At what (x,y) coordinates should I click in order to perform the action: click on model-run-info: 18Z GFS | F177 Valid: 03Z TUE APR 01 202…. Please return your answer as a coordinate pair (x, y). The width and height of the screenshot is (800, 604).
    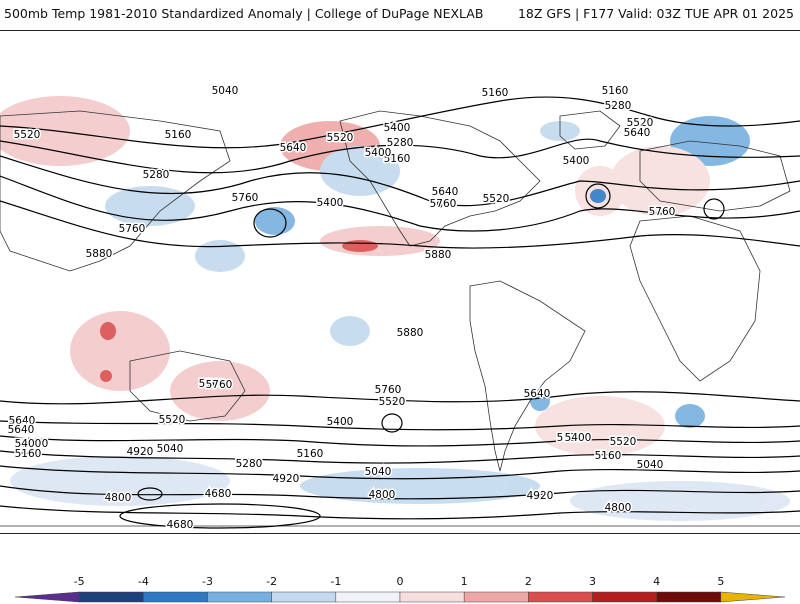
    Looking at the image, I should click on (655, 13).